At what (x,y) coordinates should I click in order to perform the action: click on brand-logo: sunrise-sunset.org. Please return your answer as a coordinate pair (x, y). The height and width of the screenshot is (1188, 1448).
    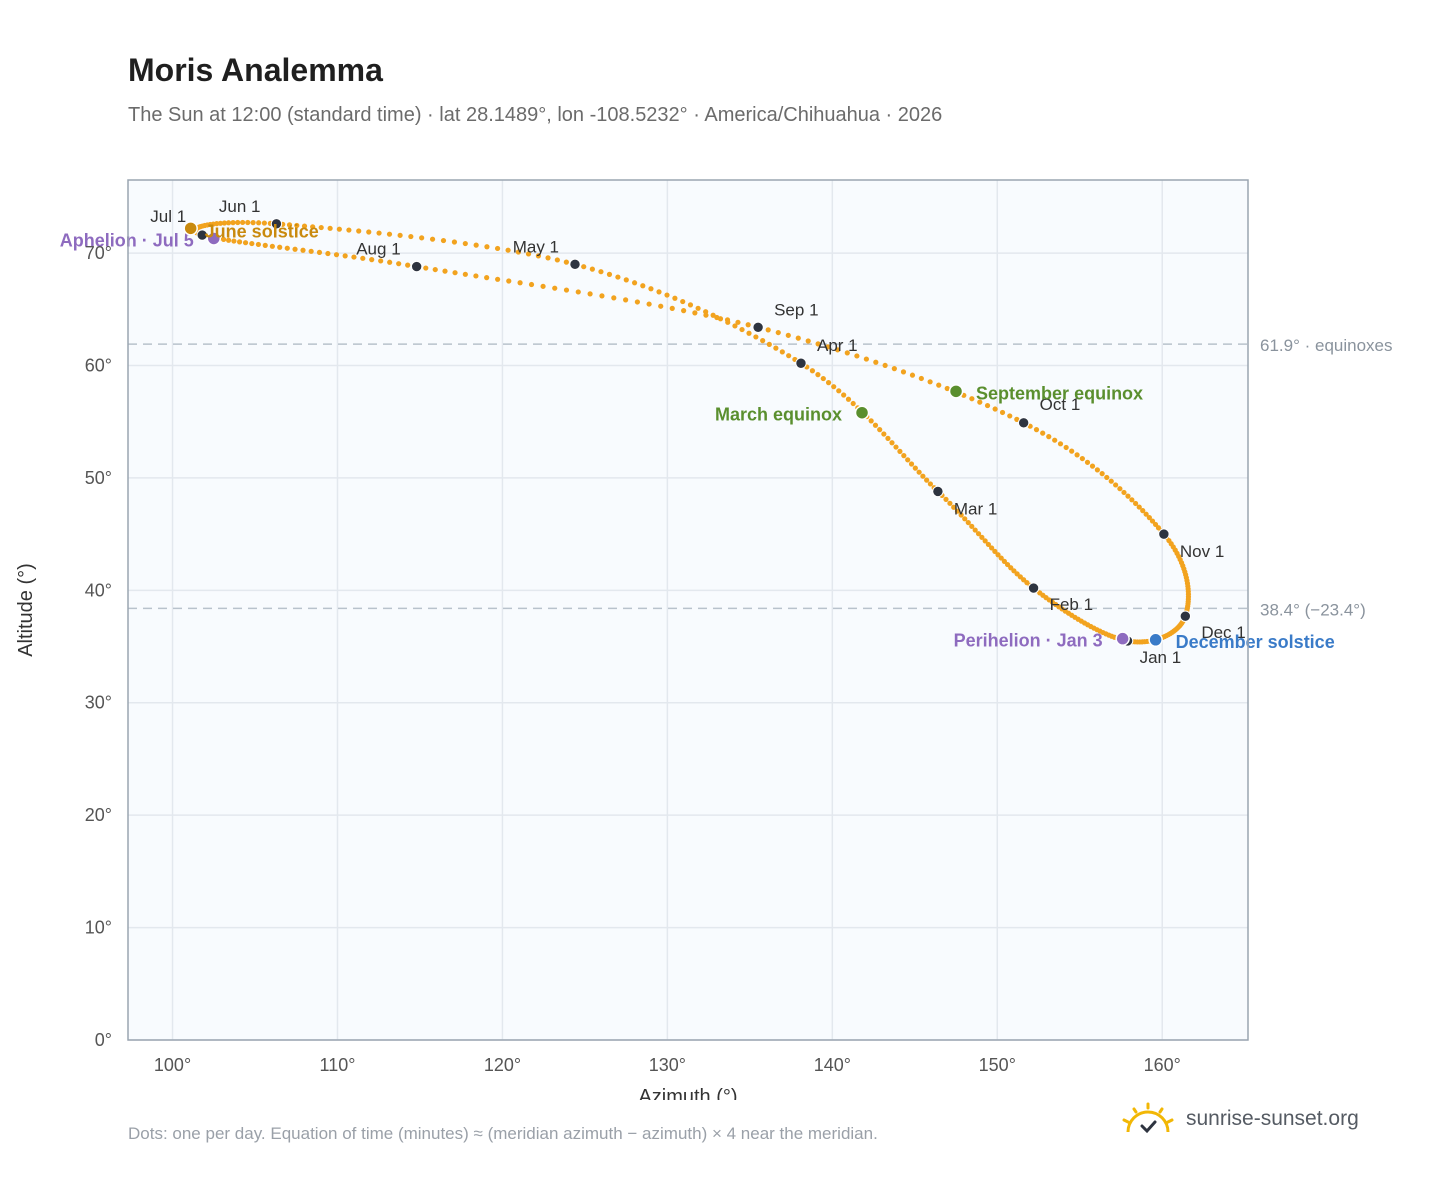
    Looking at the image, I should click on (1239, 1119).